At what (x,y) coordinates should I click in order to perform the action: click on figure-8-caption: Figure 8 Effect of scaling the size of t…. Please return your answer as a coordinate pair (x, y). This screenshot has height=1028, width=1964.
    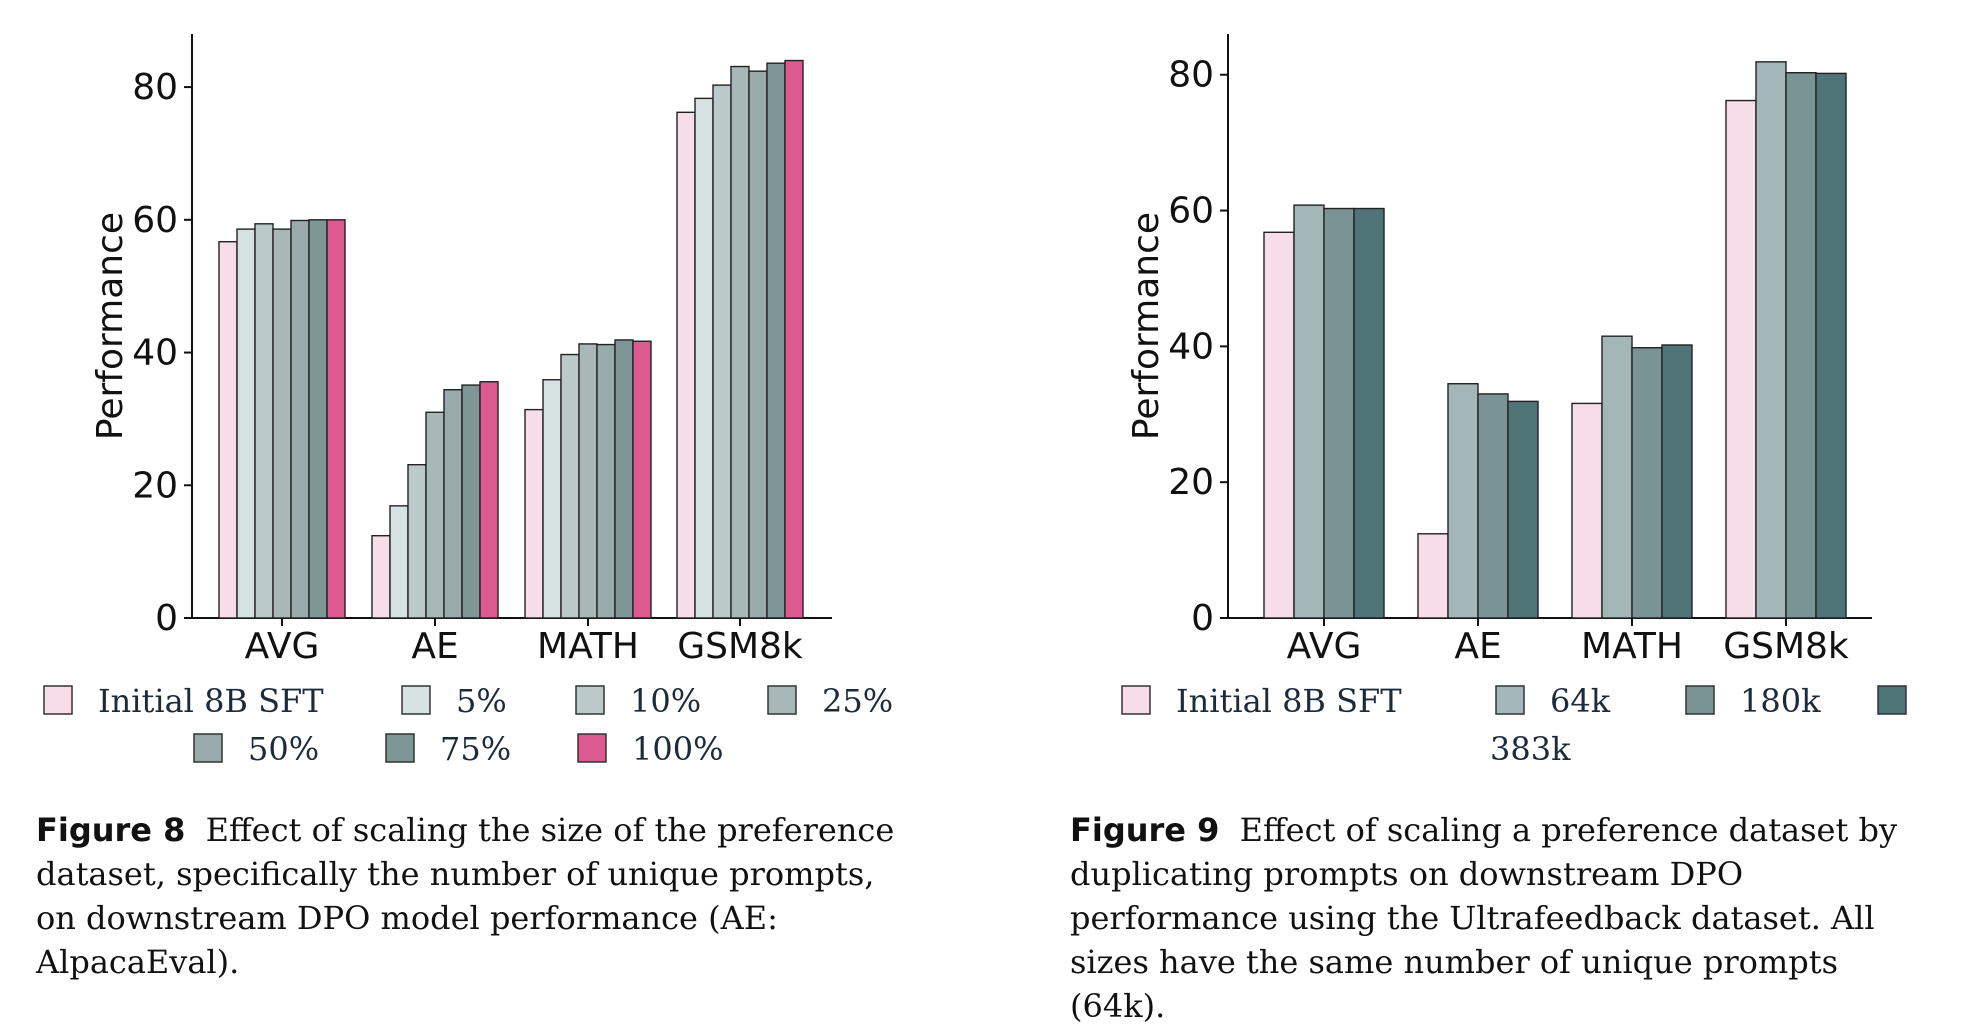
    Looking at the image, I should click on (476, 896).